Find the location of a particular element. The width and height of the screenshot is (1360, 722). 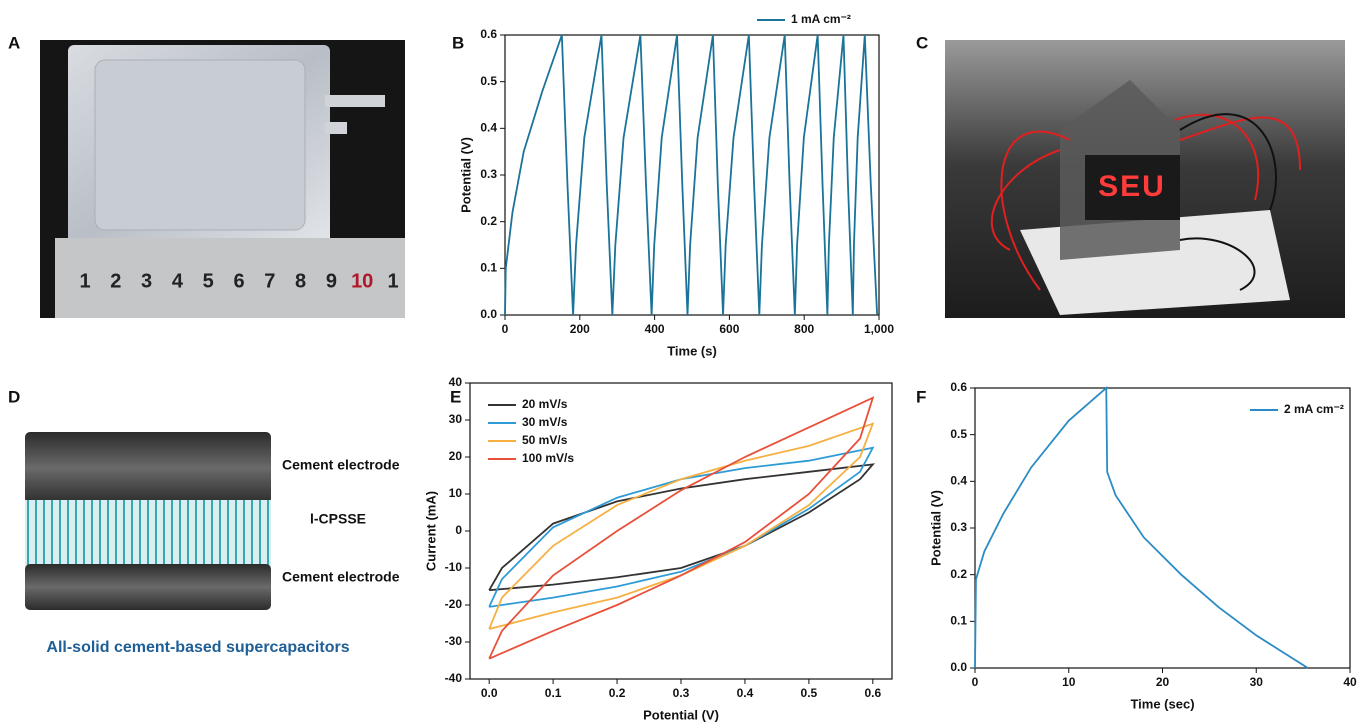

led-panel is located at coordinates (1132, 187).